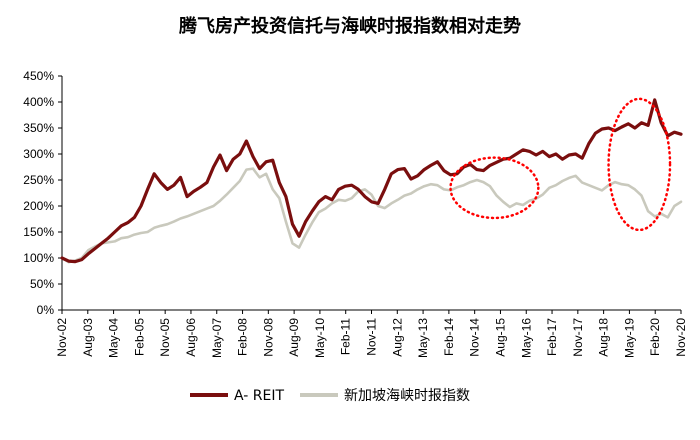 The height and width of the screenshot is (440, 700). I want to click on x-tick-label: May-04, so click(114, 338).